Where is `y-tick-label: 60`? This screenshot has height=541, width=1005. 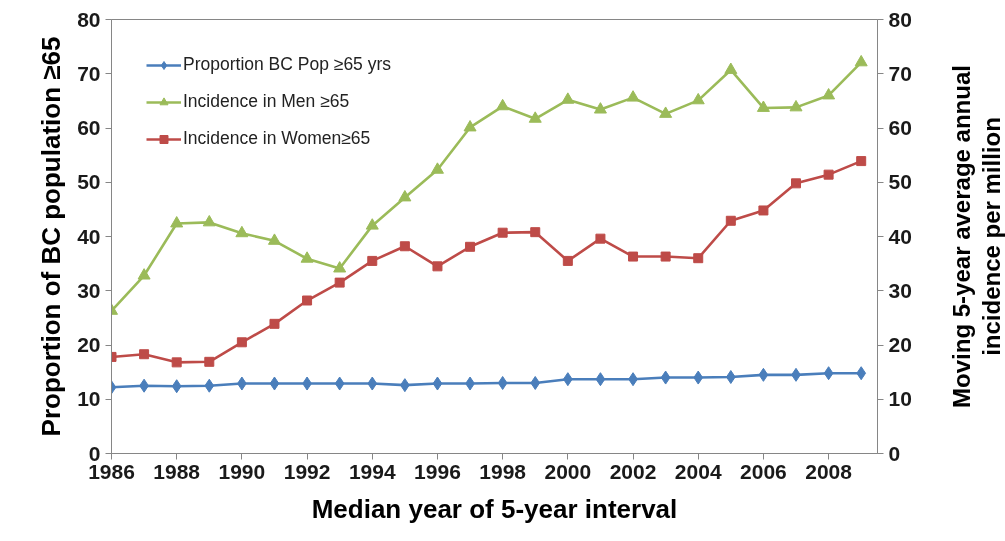 y-tick-label: 60 is located at coordinates (89, 127).